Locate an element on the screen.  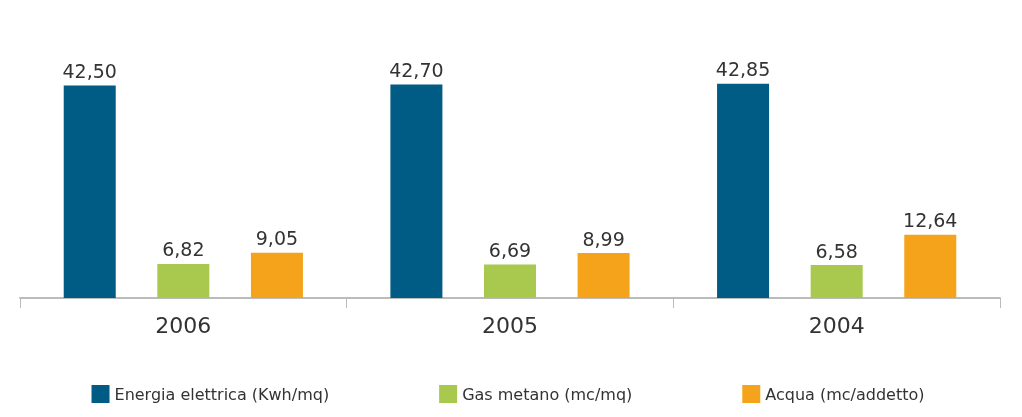
x-tick-label: 2006 is located at coordinates (183, 325).